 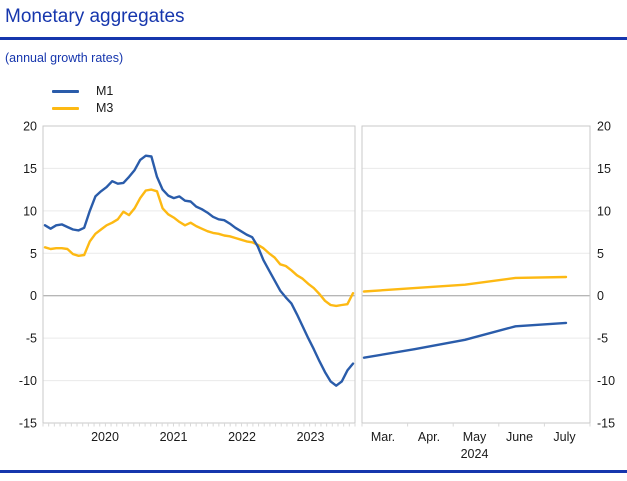 I want to click on m1-line-recent-panel, so click(x=465, y=340).